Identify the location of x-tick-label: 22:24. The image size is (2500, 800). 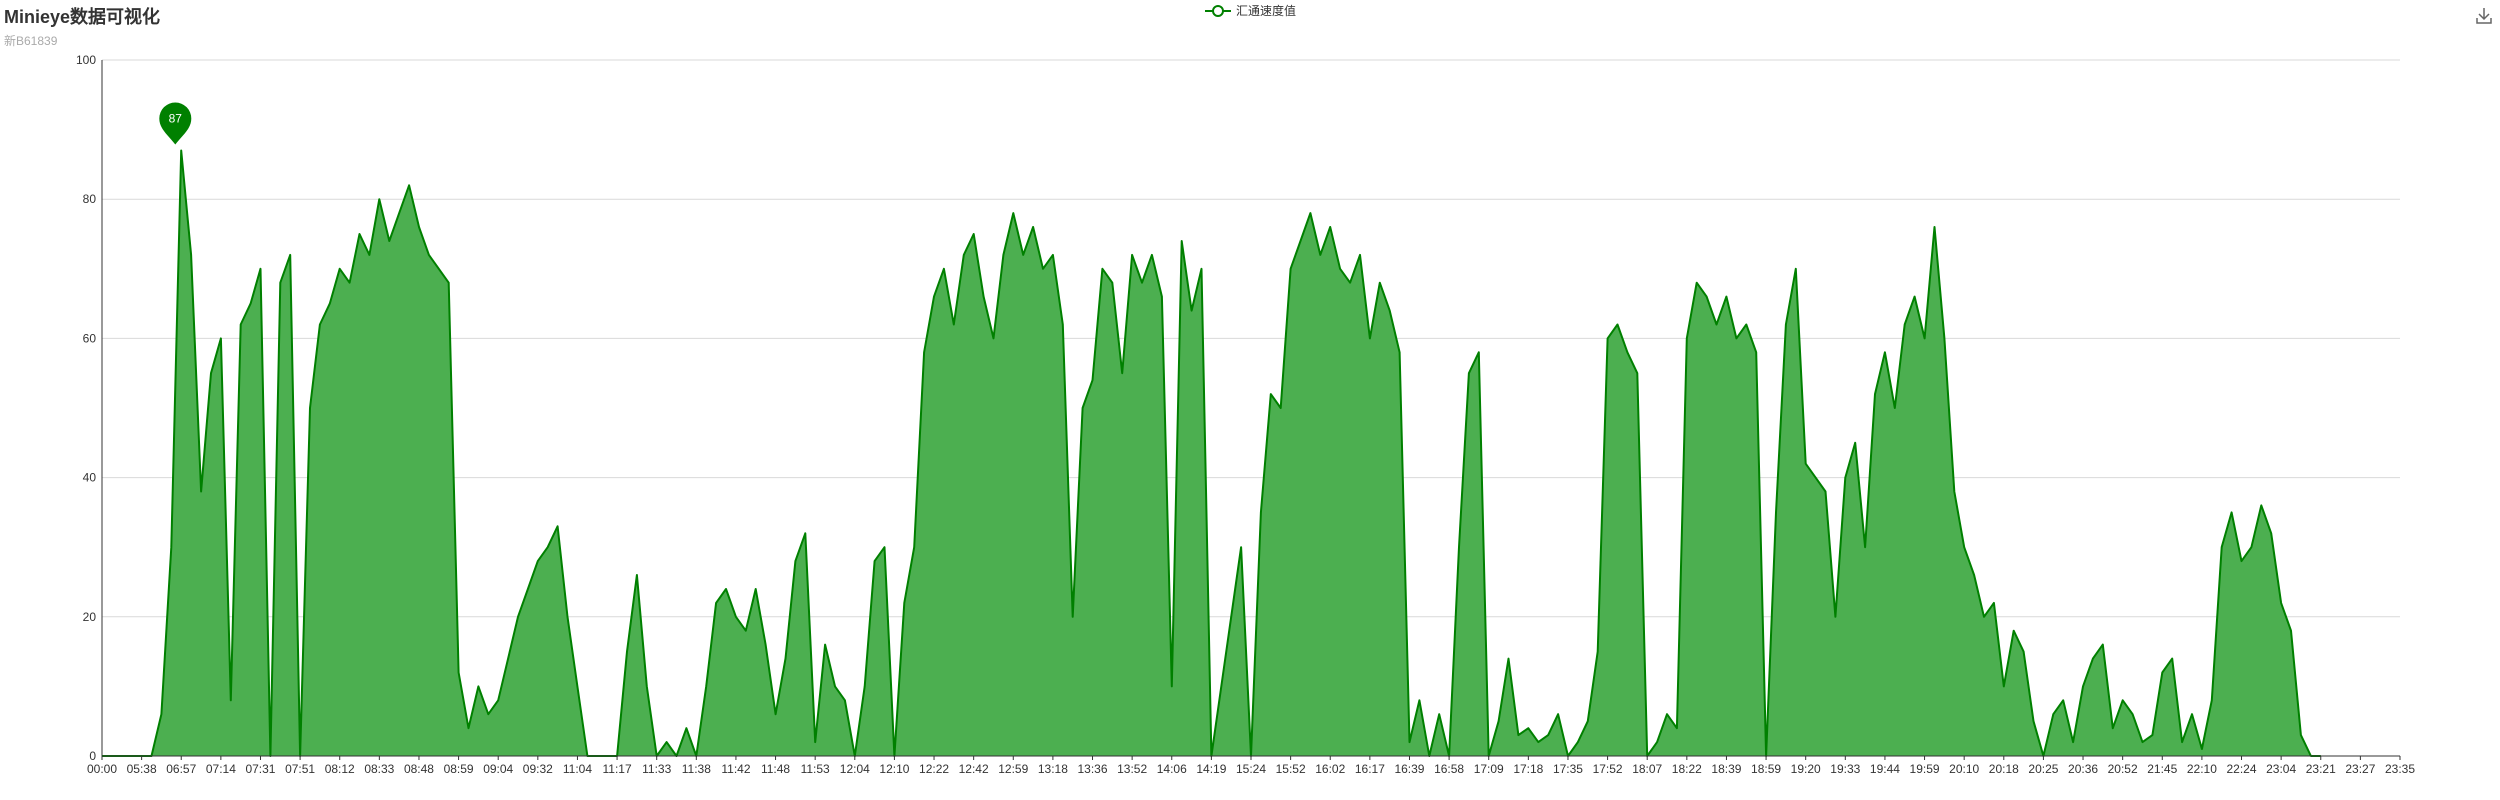
(2242, 769).